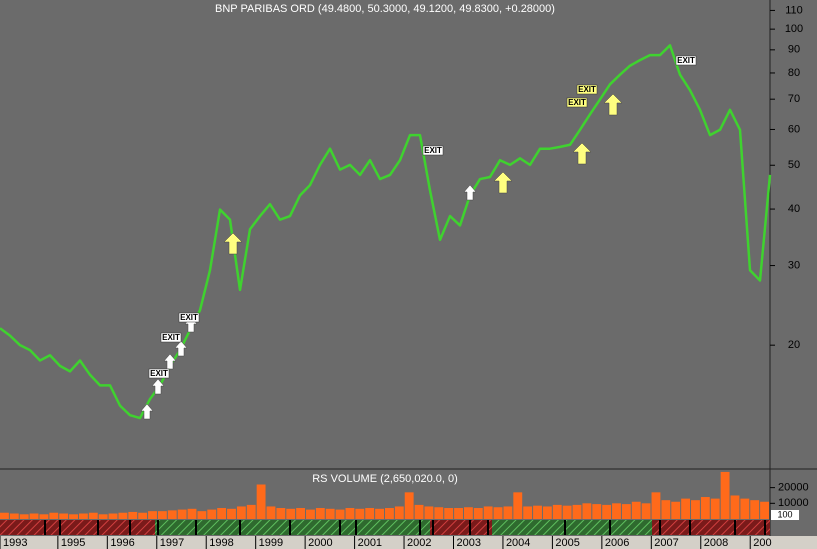 The height and width of the screenshot is (549, 817). What do you see at coordinates (794, 165) in the screenshot?
I see `y-tick-label: 50` at bounding box center [794, 165].